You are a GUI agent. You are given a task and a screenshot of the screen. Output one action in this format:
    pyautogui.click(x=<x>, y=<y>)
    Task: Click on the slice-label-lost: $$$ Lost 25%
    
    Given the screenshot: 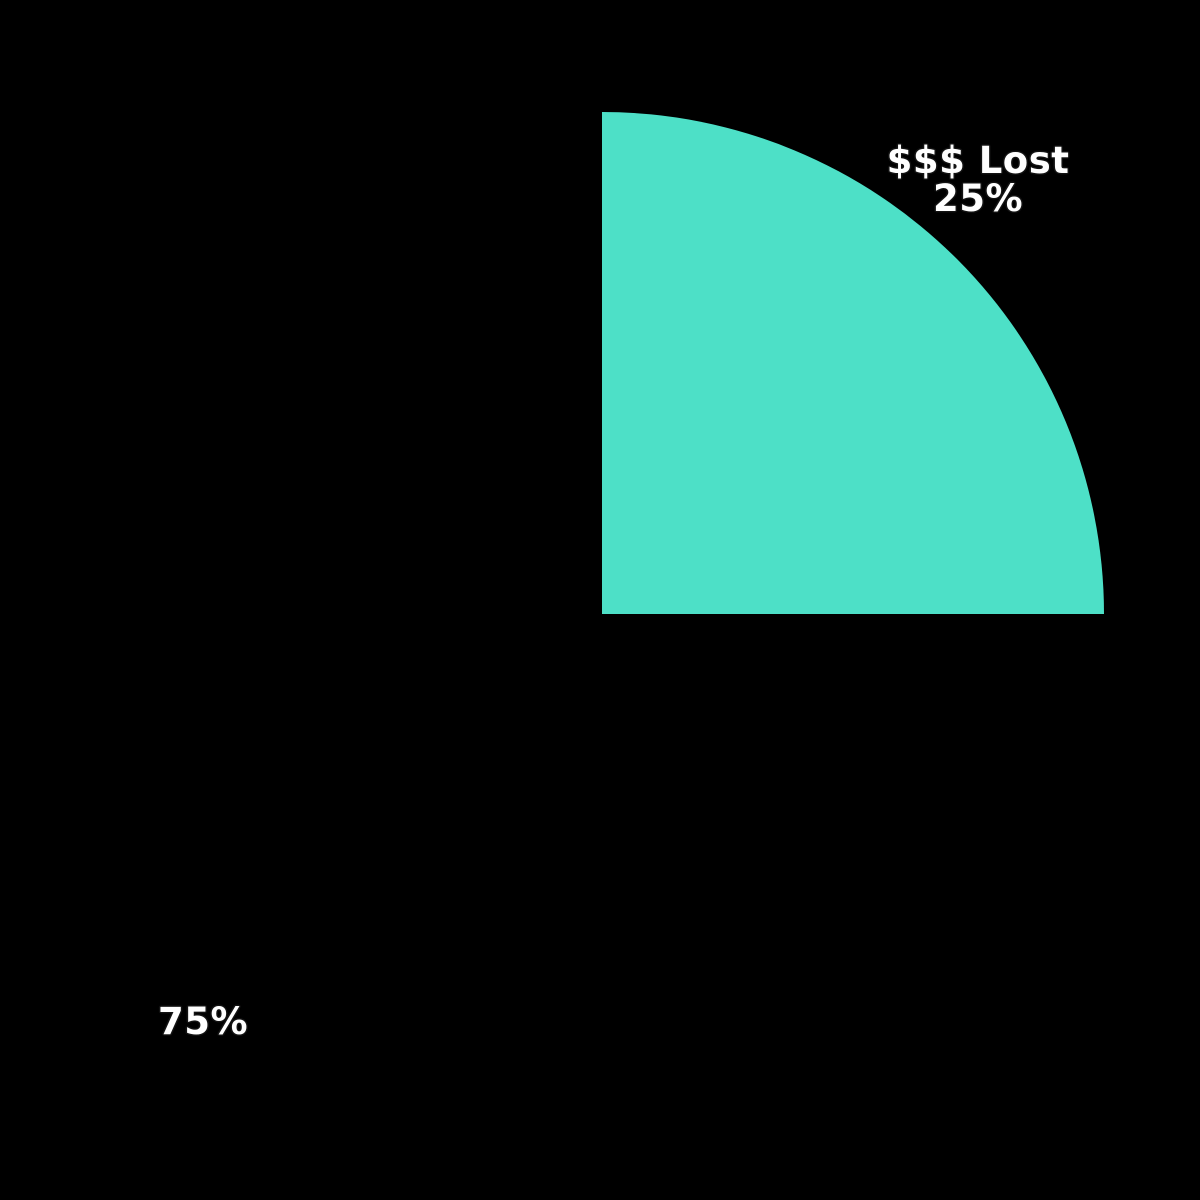 What is the action you would take?
    pyautogui.click(x=978, y=179)
    